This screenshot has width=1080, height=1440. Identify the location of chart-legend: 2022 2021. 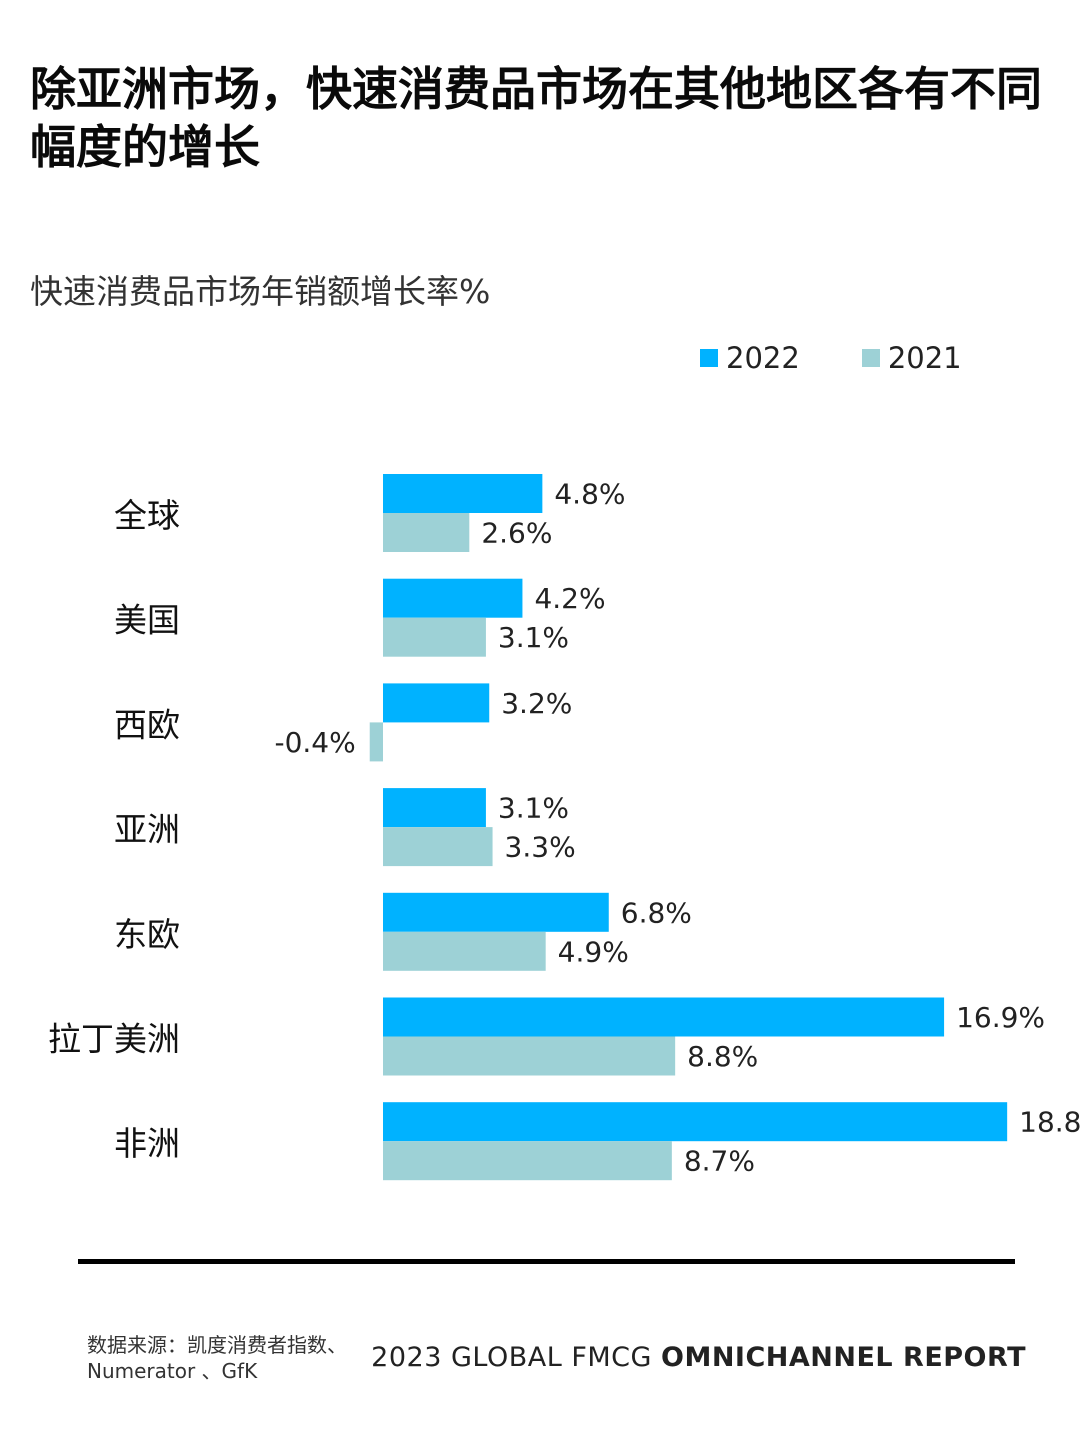
(831, 358).